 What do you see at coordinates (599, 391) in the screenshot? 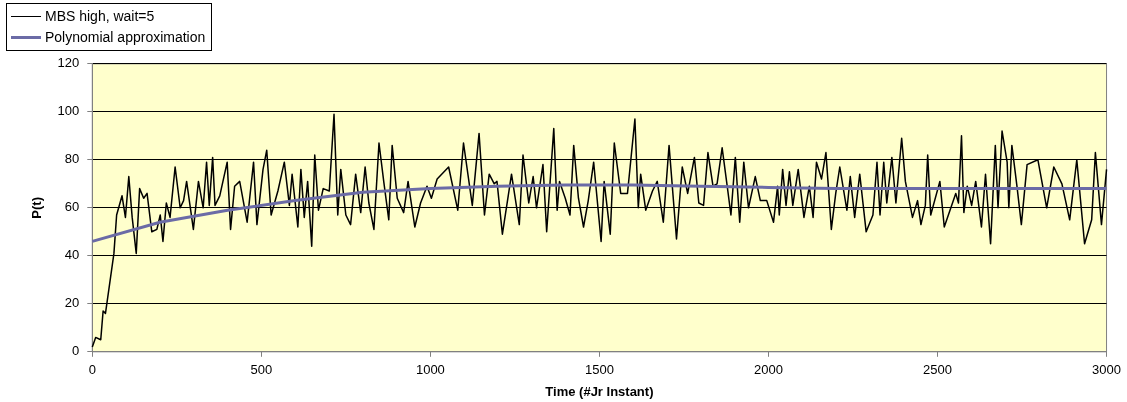
I see `x-axis-title: Time (#Jr Instant)` at bounding box center [599, 391].